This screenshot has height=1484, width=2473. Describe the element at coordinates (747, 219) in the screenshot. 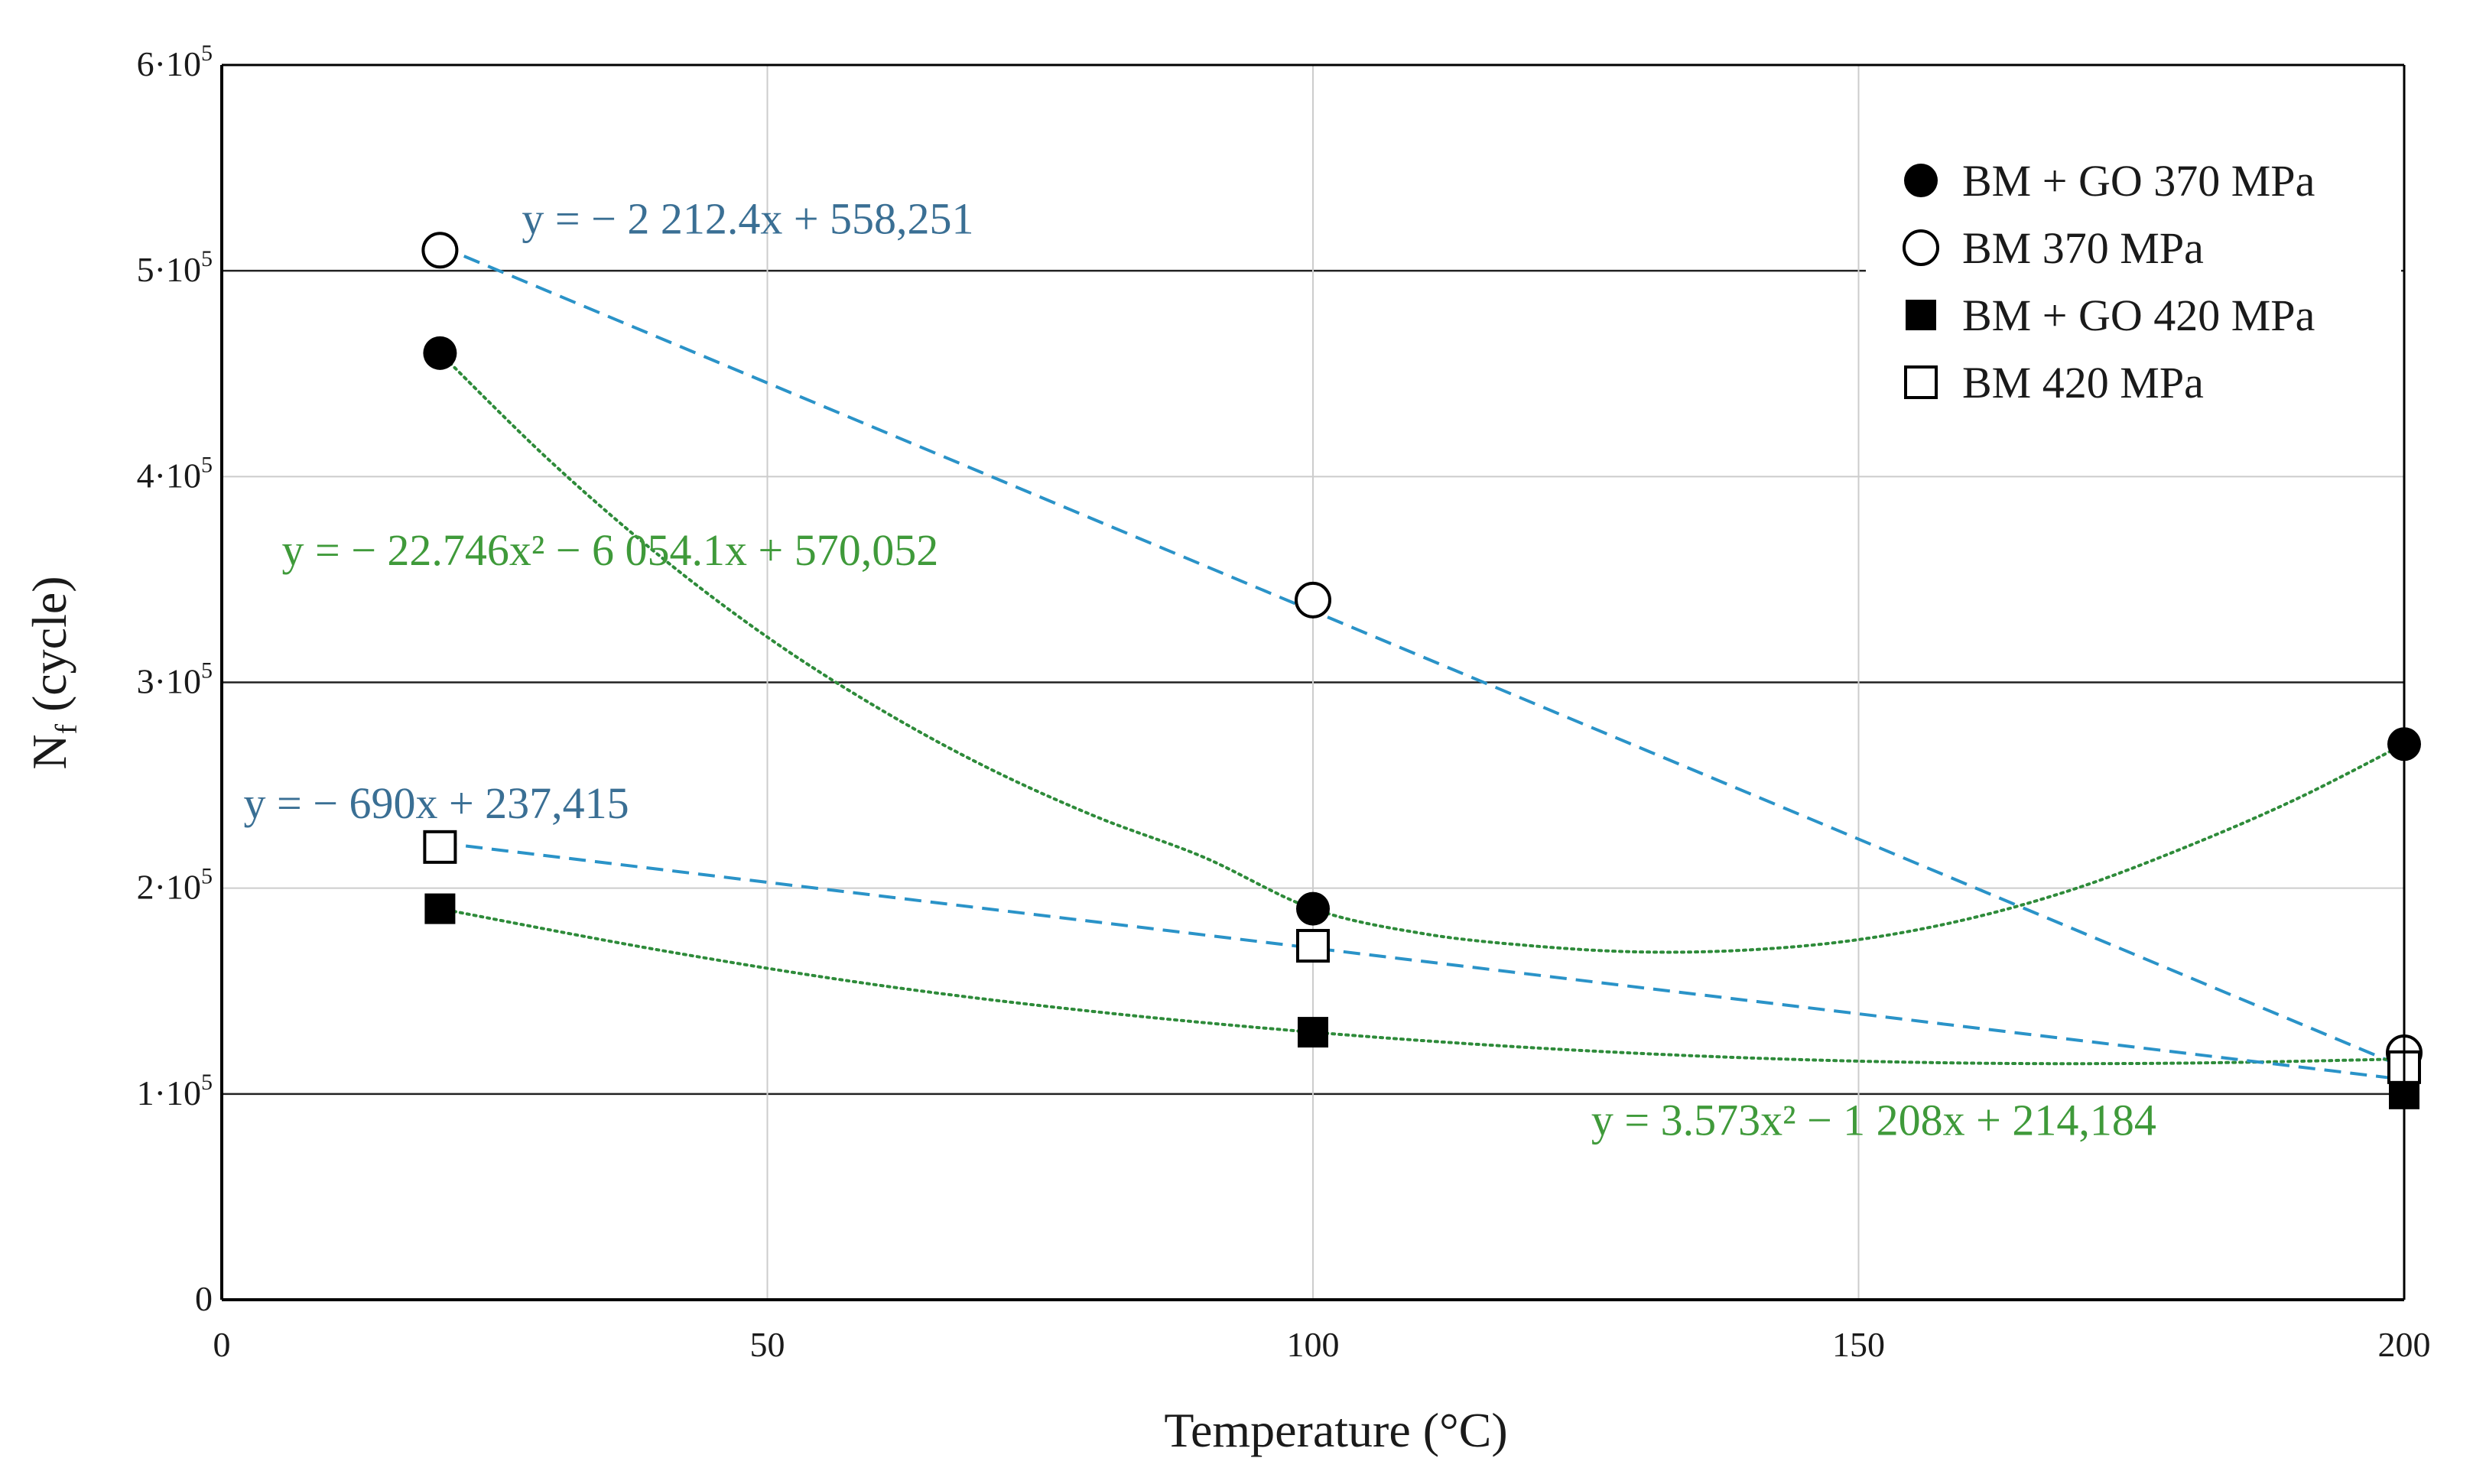

I see `trendline-equation: y = − 2 212.4x + 558,251` at that location.